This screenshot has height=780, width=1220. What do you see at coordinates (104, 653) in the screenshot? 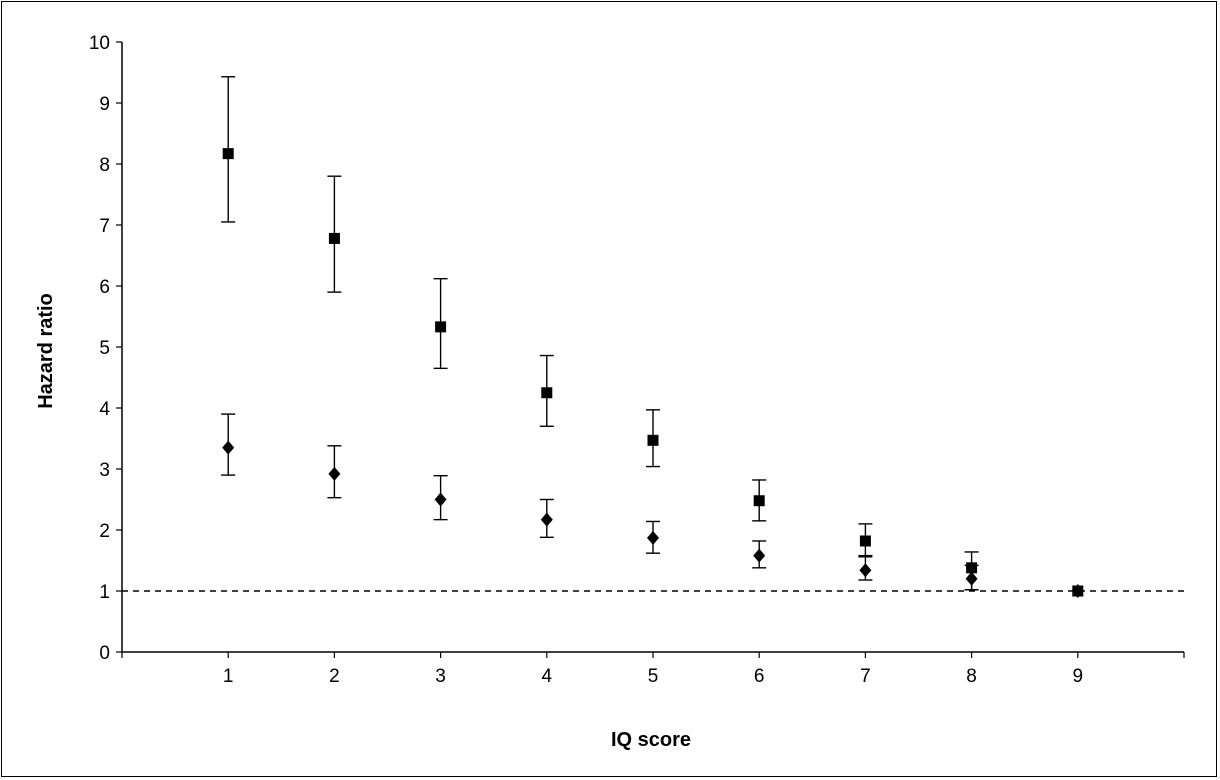
I see `y-tick-label: 0` at bounding box center [104, 653].